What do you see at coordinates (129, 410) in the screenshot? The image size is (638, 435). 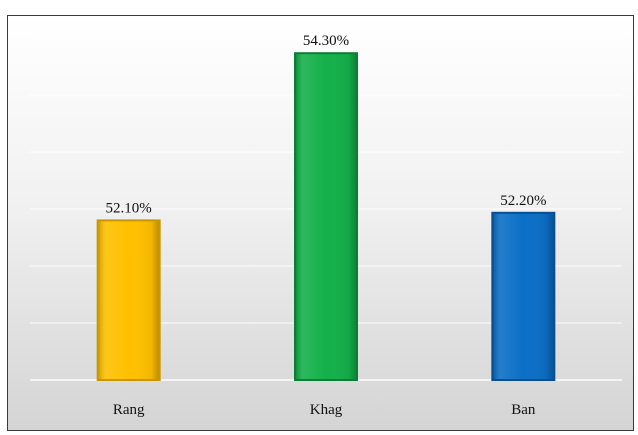 I see `x-tick-label-rang: Rang` at bounding box center [129, 410].